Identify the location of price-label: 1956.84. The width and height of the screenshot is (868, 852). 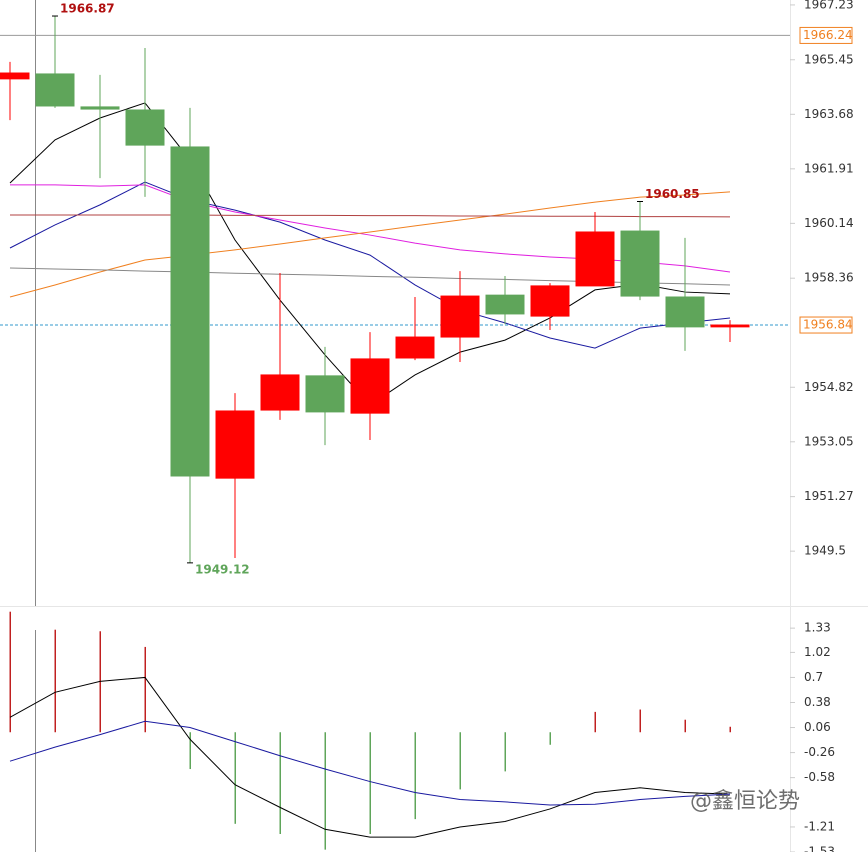
(828, 325).